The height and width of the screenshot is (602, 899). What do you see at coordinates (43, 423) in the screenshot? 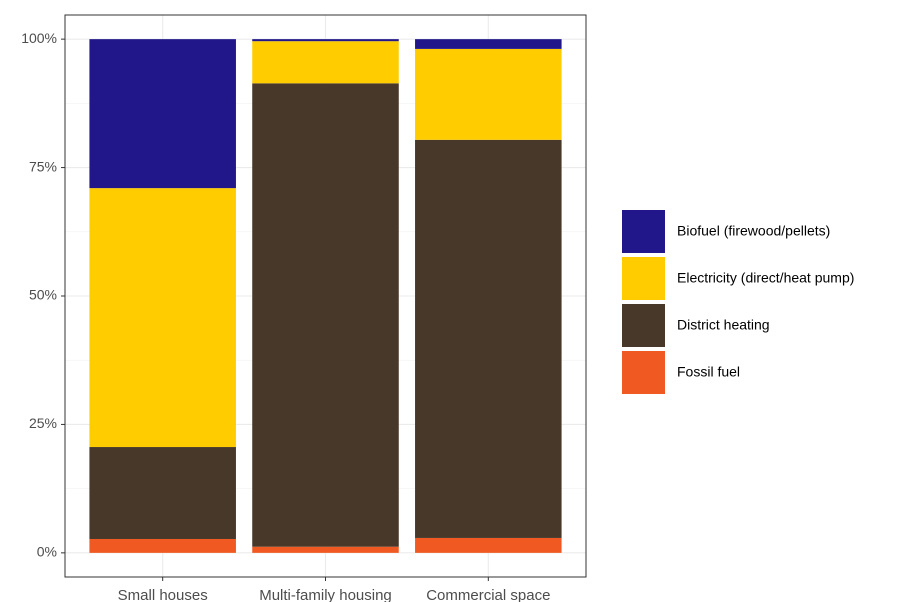
I see `y-tick-label: 25%` at bounding box center [43, 423].